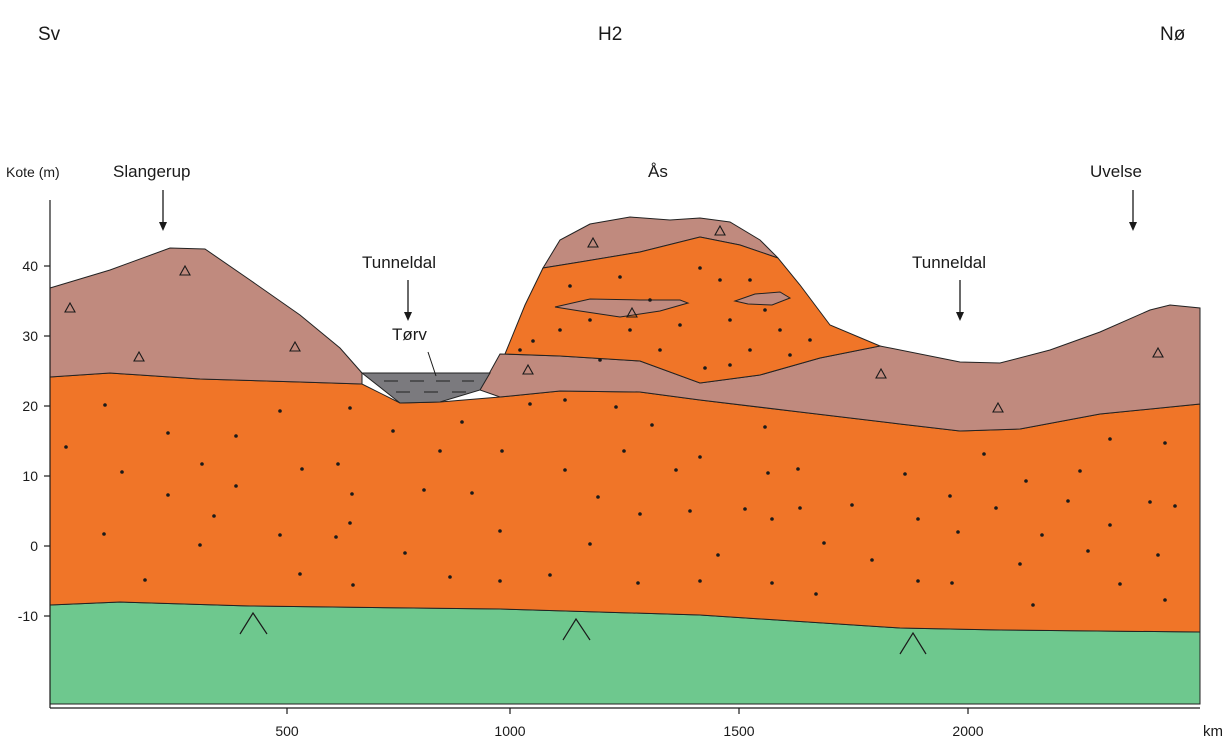  Describe the element at coordinates (738, 731) in the screenshot. I see `x-tick-label: 1500` at that location.